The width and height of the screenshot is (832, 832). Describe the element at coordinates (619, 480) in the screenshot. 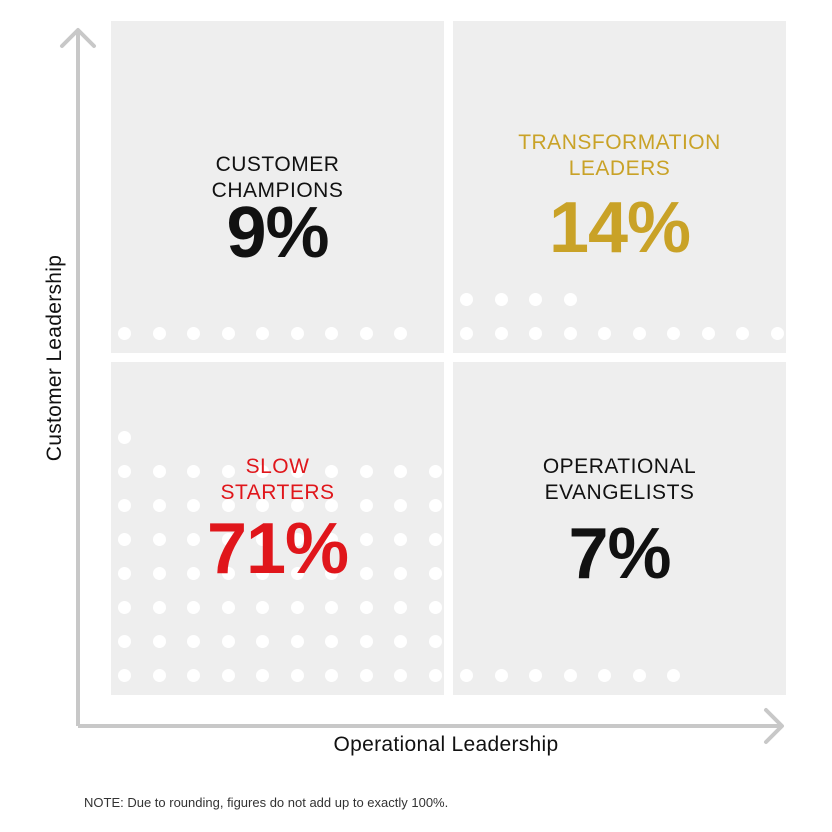

I see `quadrant-label: OPERATIONAL EVANGELISTS` at that location.